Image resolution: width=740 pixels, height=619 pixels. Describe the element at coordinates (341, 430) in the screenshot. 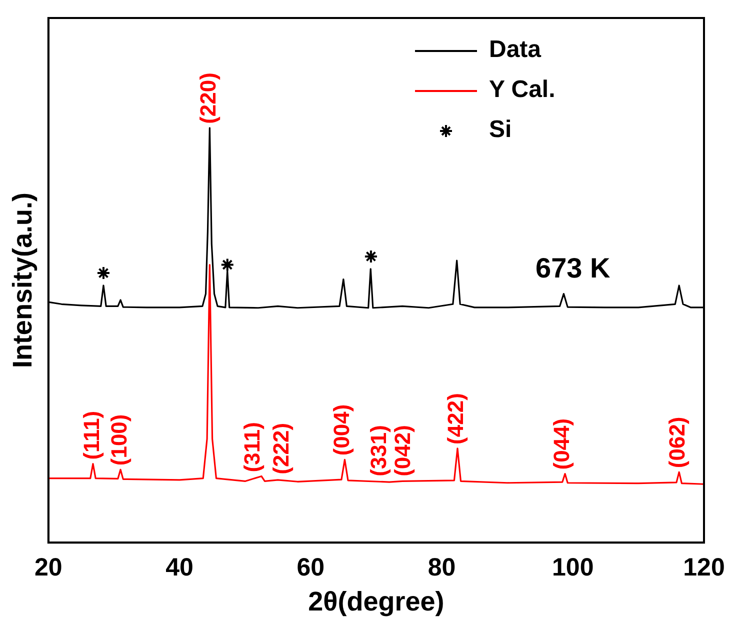

I see `annotation: (004)` at that location.